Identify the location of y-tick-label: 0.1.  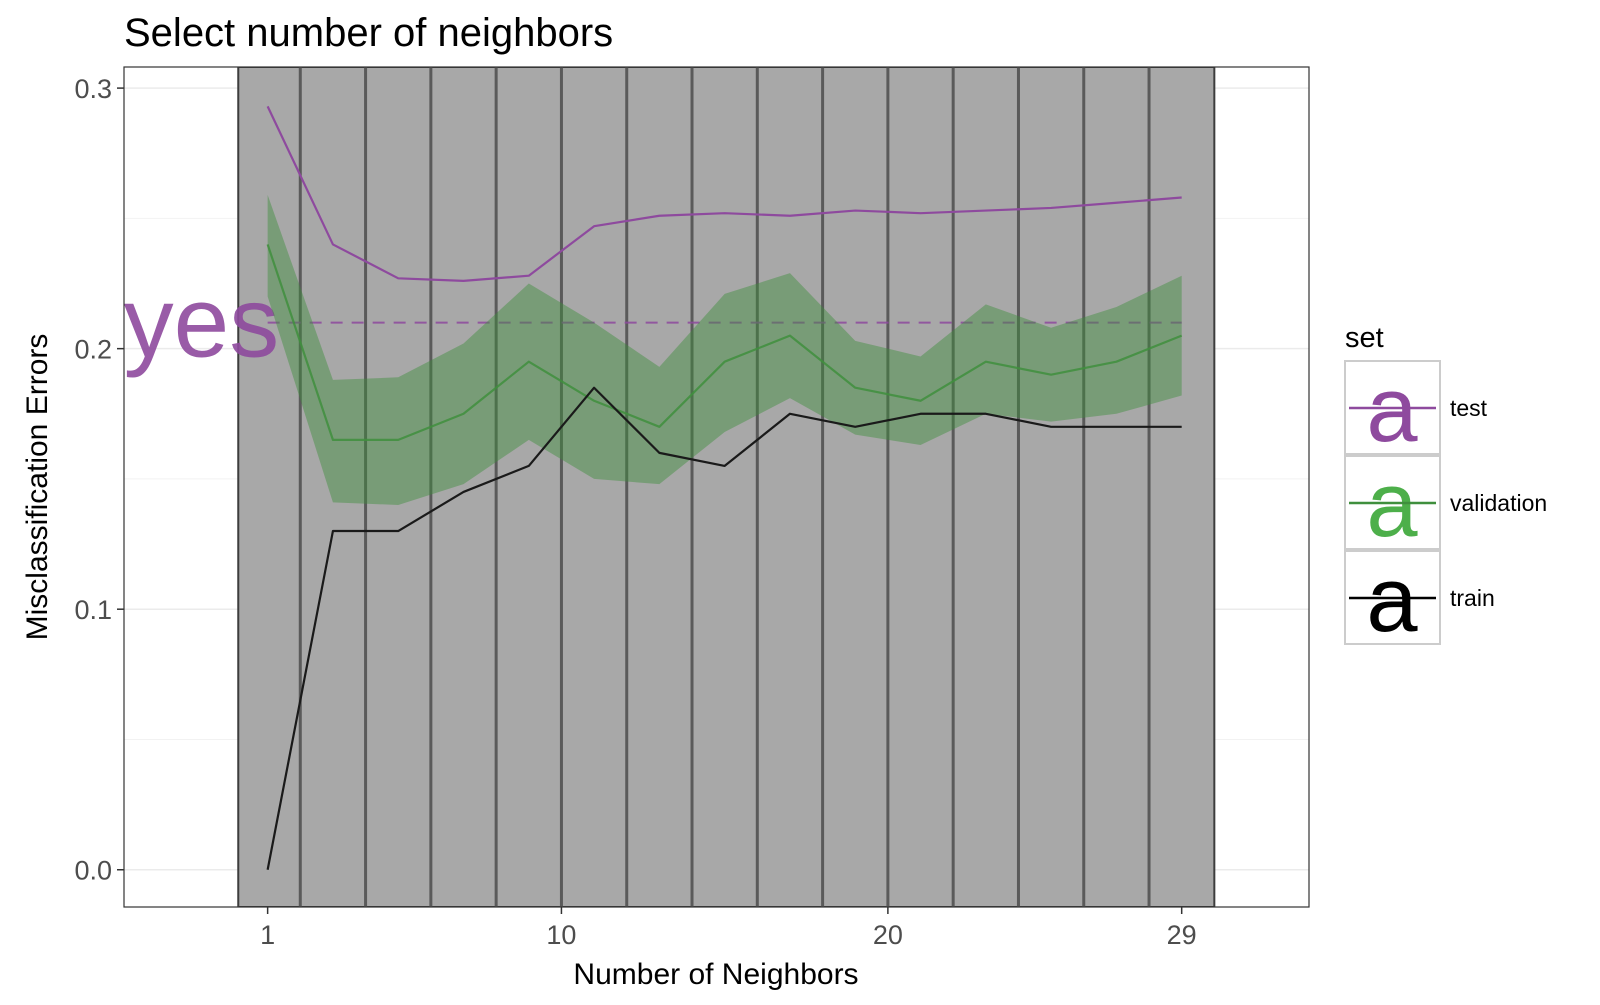
(93, 610).